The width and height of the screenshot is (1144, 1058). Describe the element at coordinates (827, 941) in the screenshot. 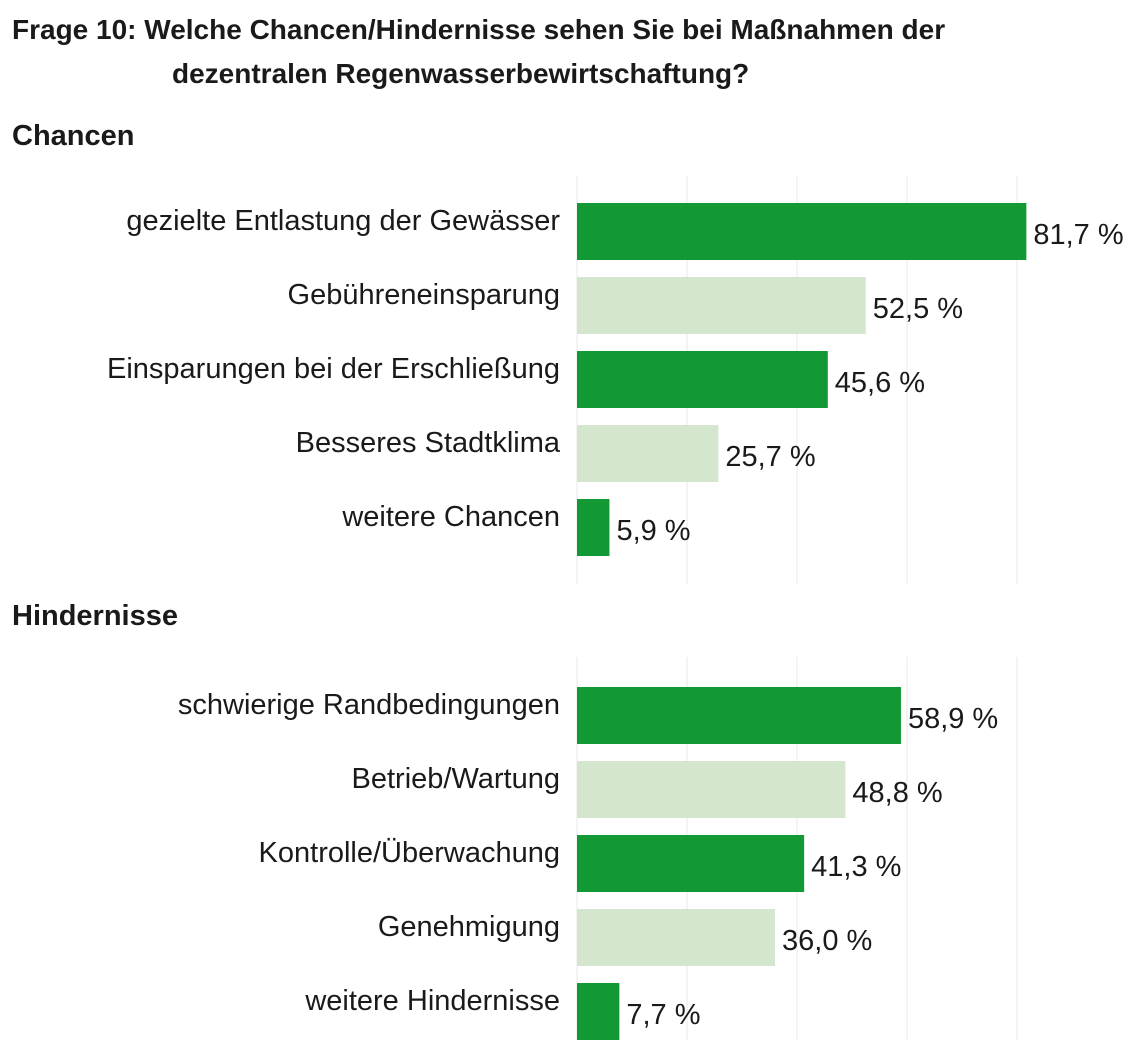

I see `value-label: 36,0 %` at that location.